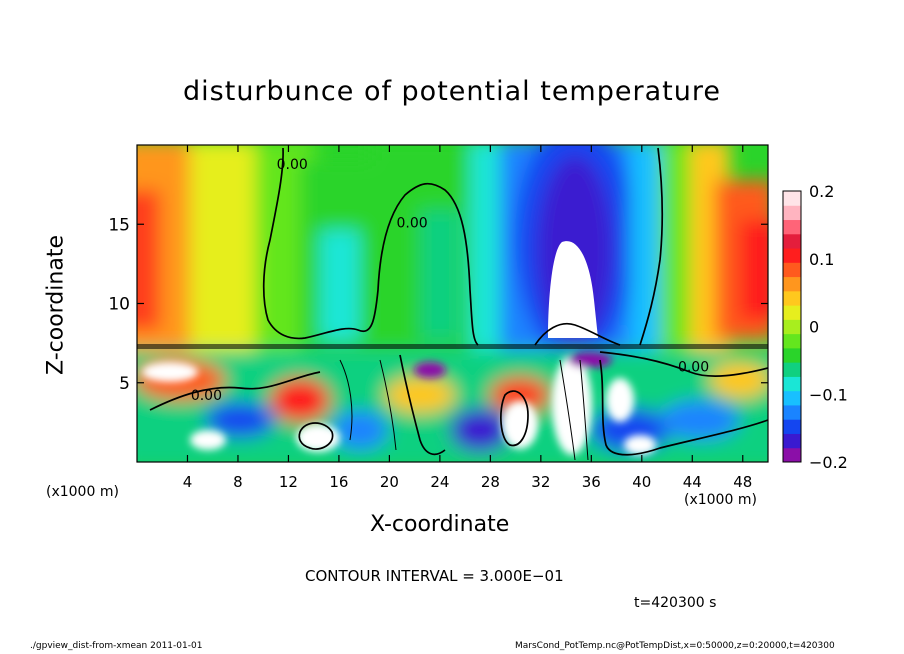 This screenshot has width=904, height=654. I want to click on x-tick-label: 32, so click(540, 482).